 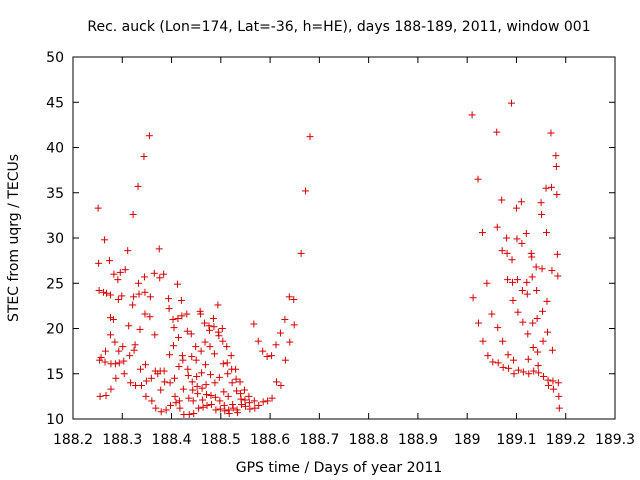 I want to click on x-tick-label: 188.7, so click(x=319, y=440).